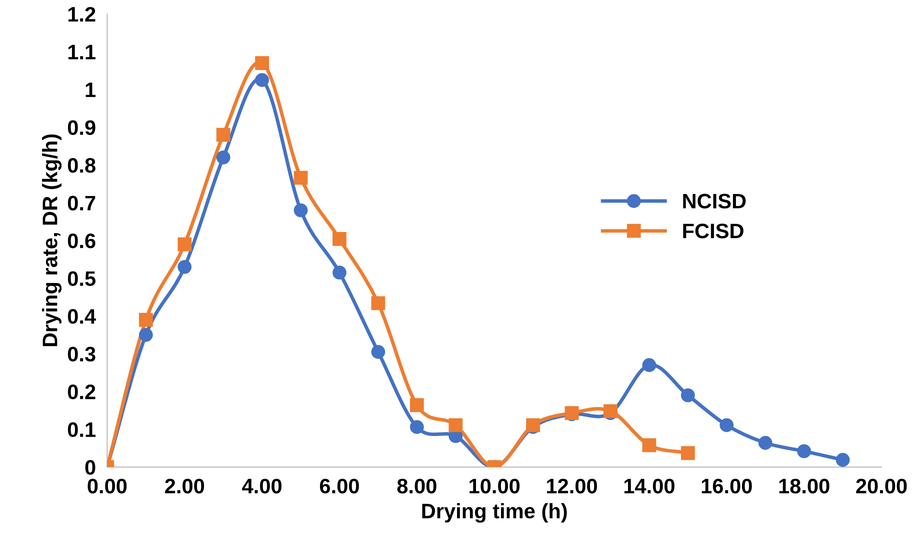 The image size is (924, 558). Describe the element at coordinates (495, 486) in the screenshot. I see `x-tick-label: 10.00` at that location.